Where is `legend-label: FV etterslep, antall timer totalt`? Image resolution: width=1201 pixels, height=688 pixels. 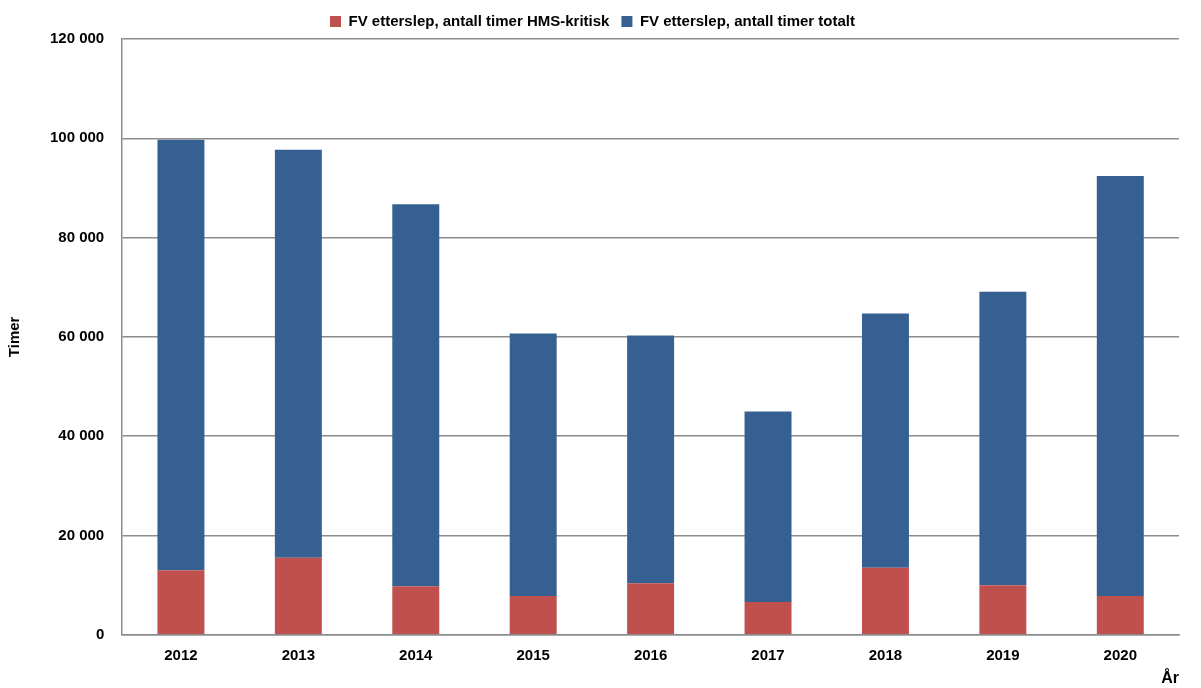
legend-label: FV etterslep, antall timer totalt is located at coordinates (747, 20).